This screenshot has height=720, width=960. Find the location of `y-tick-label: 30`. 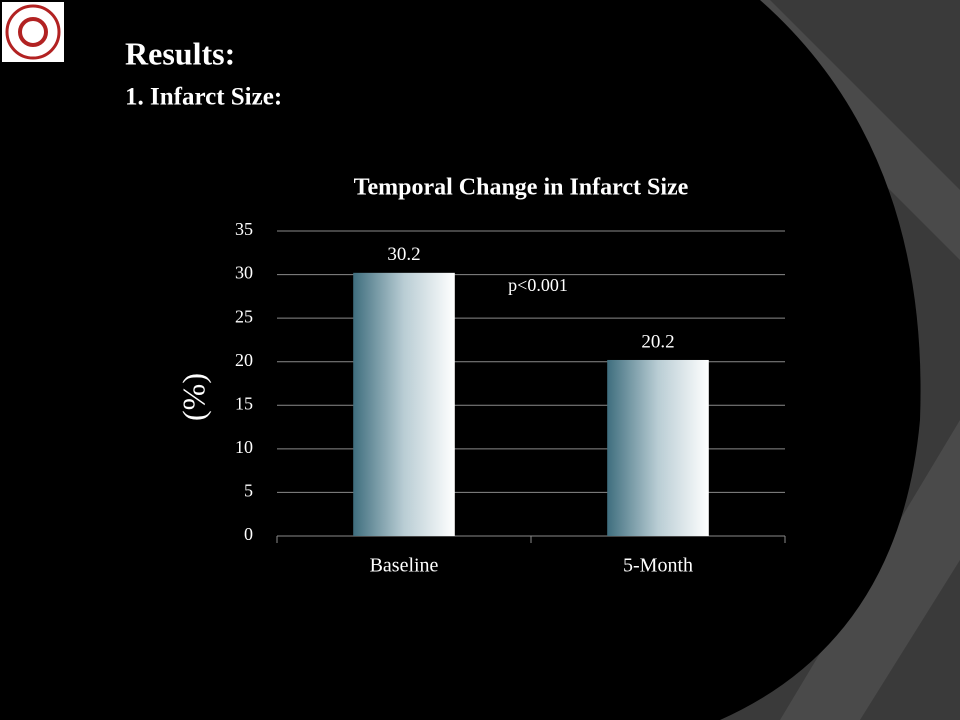

y-tick-label: 30 is located at coordinates (244, 273).